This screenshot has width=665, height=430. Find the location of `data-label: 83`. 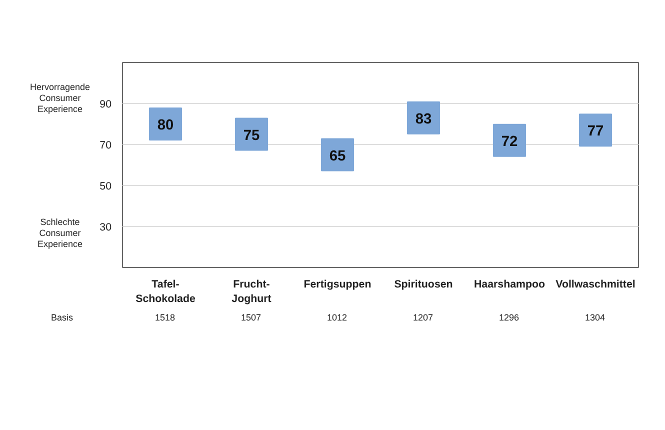

data-label: 83 is located at coordinates (423, 119).